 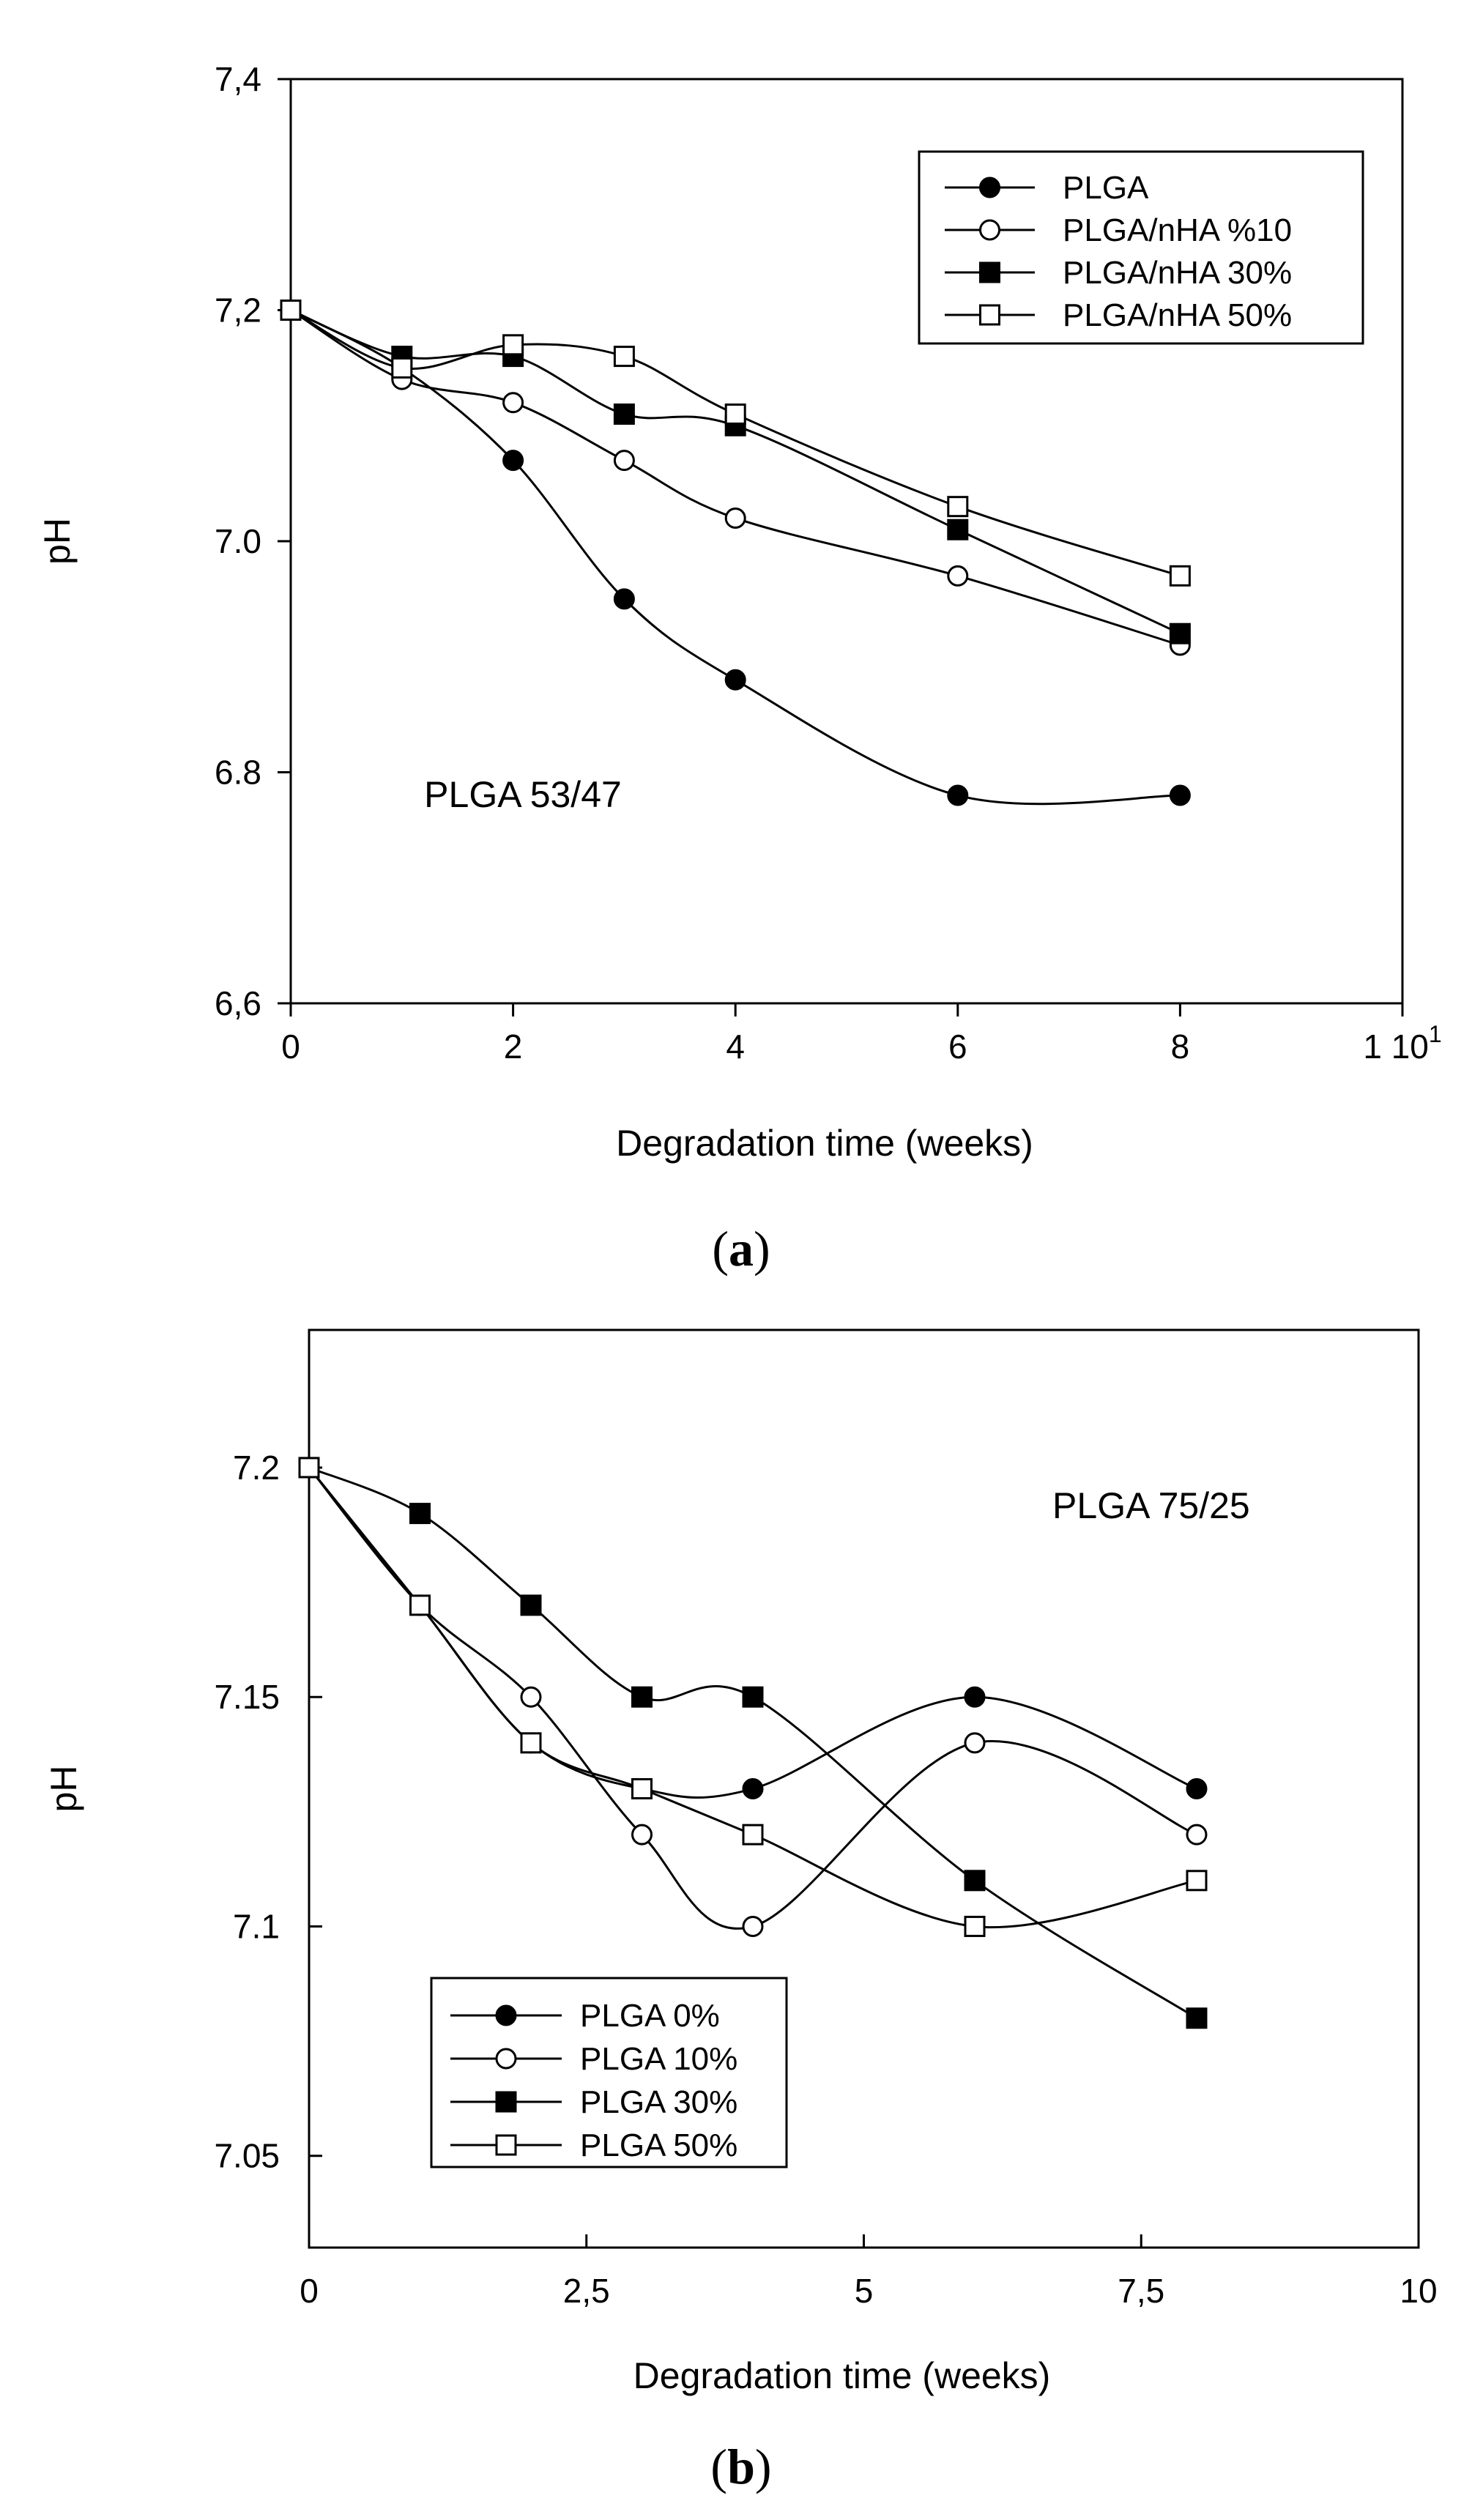 What do you see at coordinates (238, 79) in the screenshot?
I see `y-tick-label: 7,4` at bounding box center [238, 79].